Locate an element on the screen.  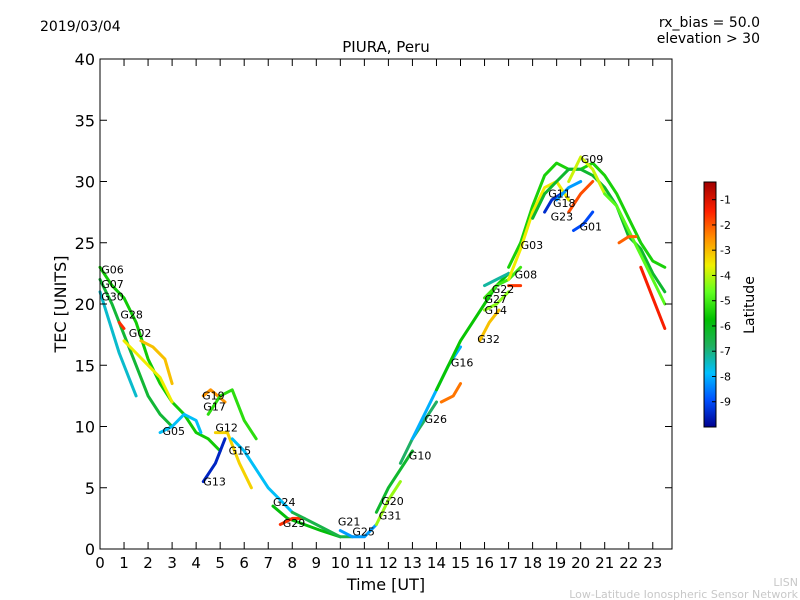
series-g03b is located at coordinates (539, 230).